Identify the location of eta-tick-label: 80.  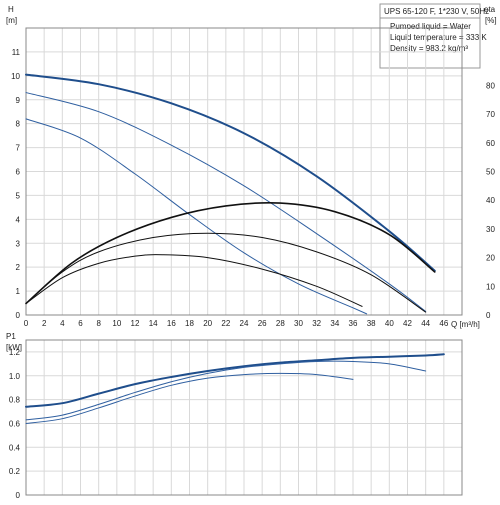
(490, 85).